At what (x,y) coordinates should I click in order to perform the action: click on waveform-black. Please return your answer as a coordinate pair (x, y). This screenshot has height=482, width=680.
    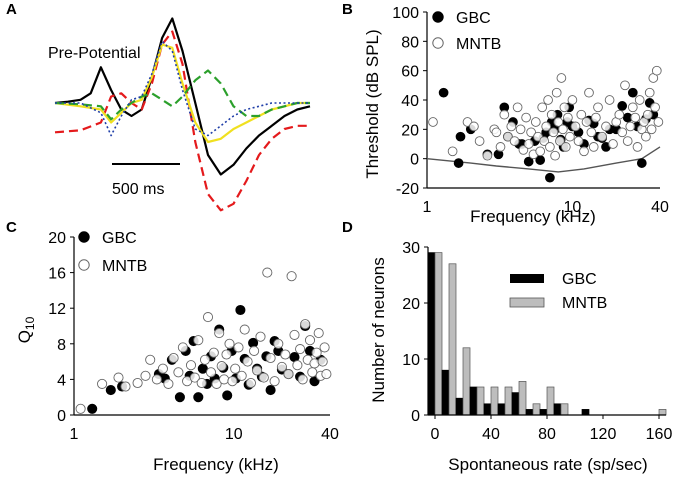
    Looking at the image, I should click on (182, 96).